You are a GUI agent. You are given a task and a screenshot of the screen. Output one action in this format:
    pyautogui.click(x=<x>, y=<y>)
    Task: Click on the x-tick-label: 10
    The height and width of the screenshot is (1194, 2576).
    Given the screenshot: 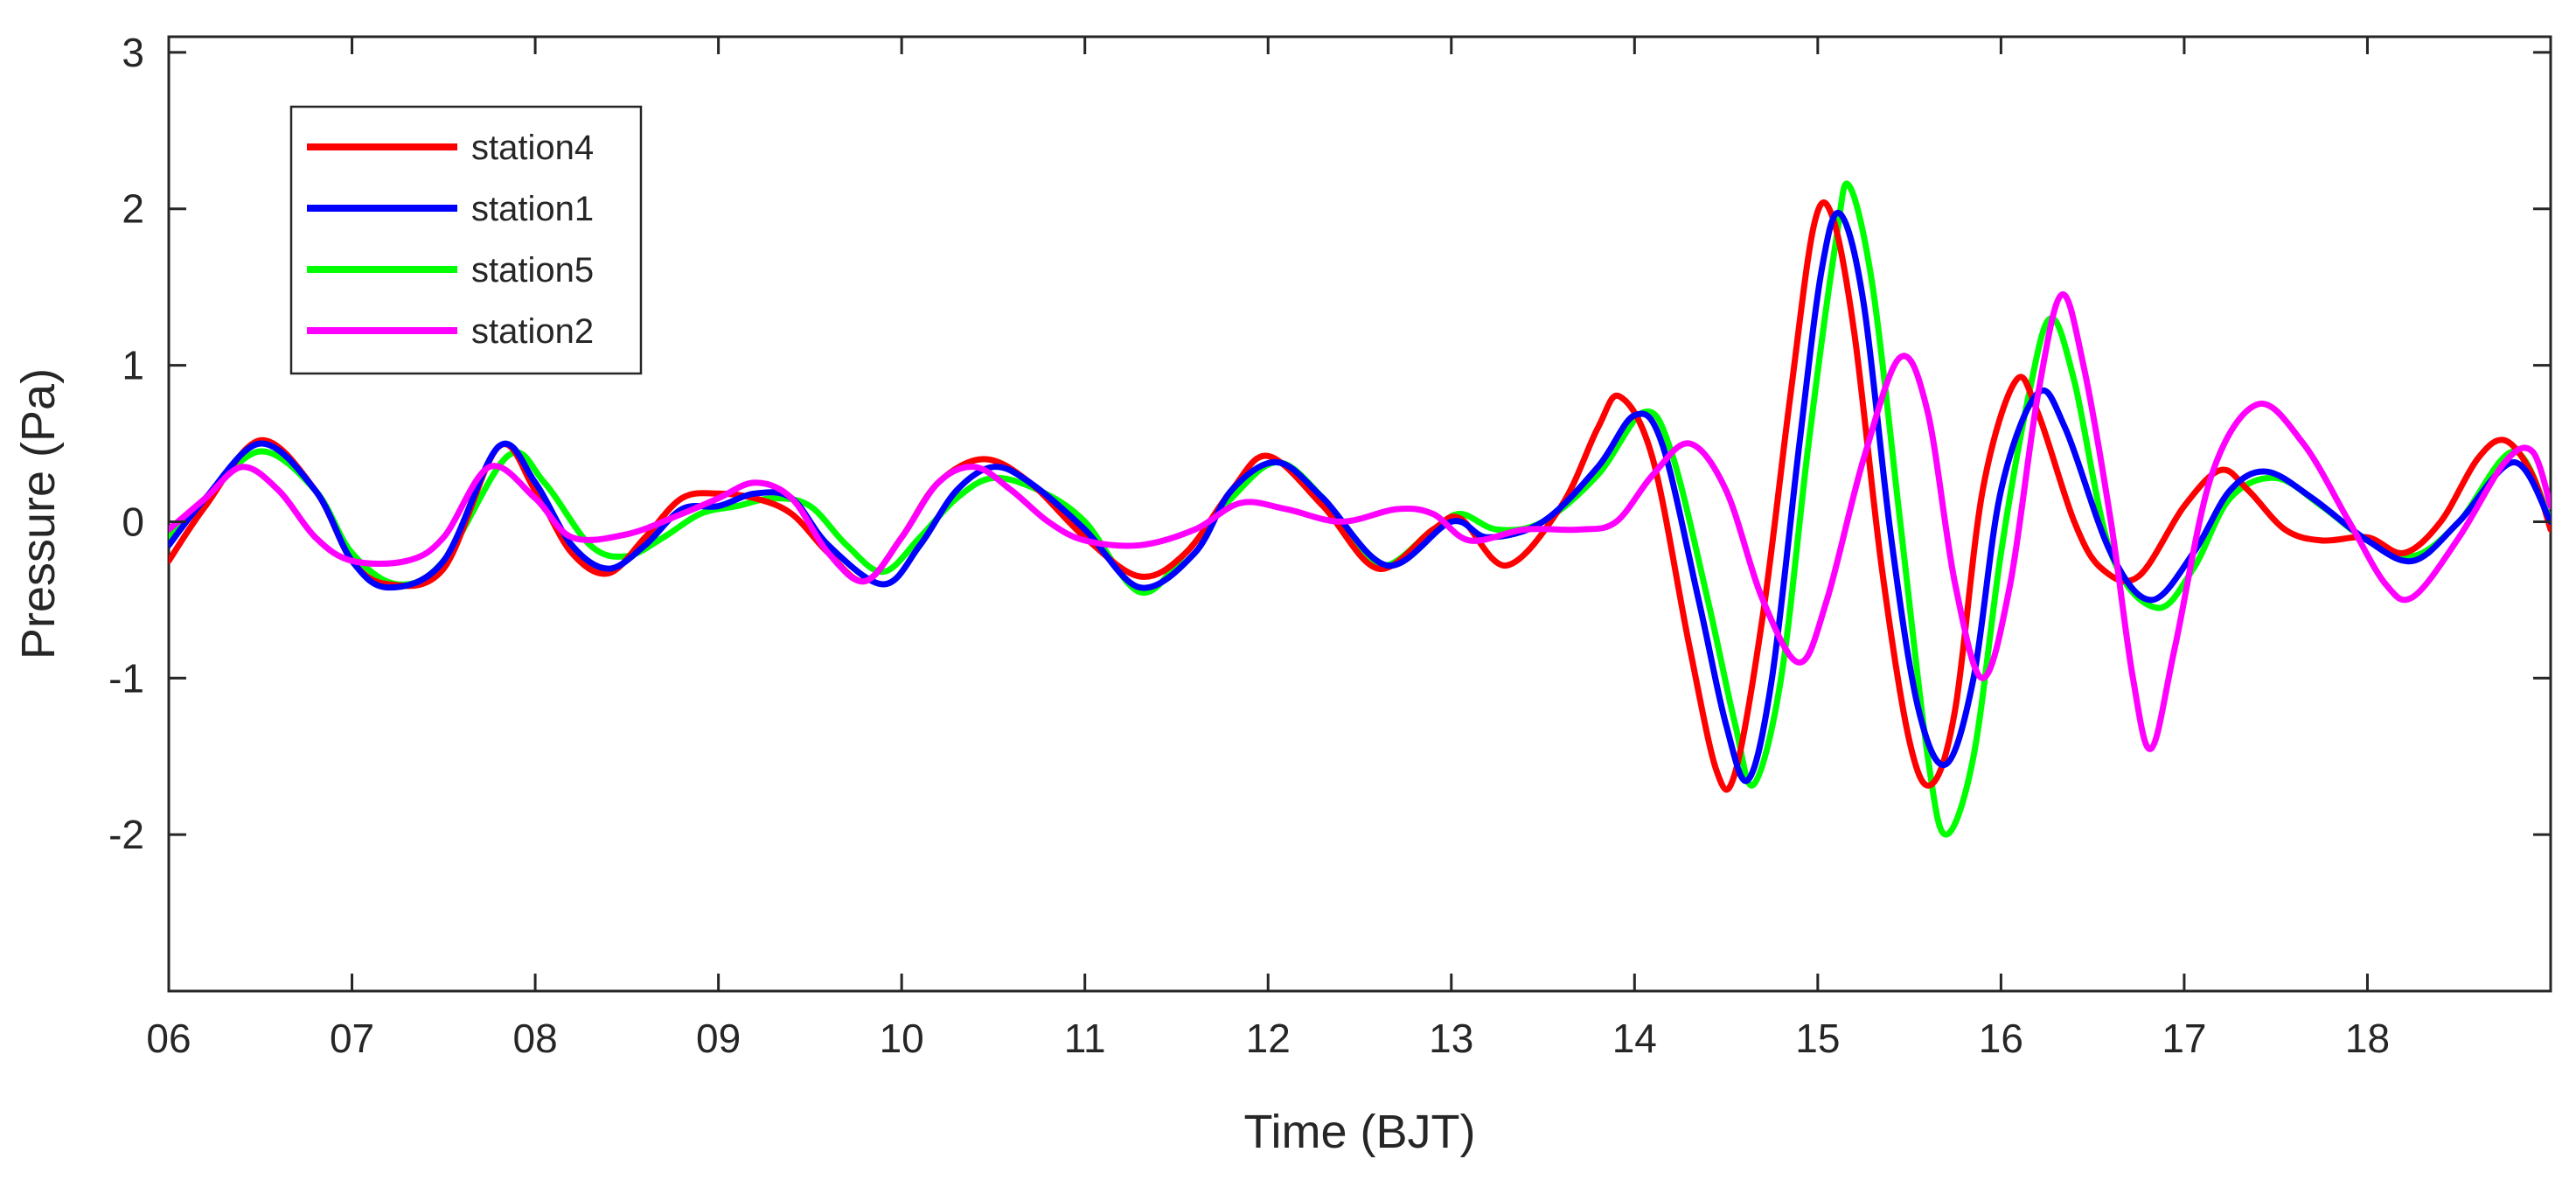 What is the action you would take?
    pyautogui.click(x=902, y=1038)
    